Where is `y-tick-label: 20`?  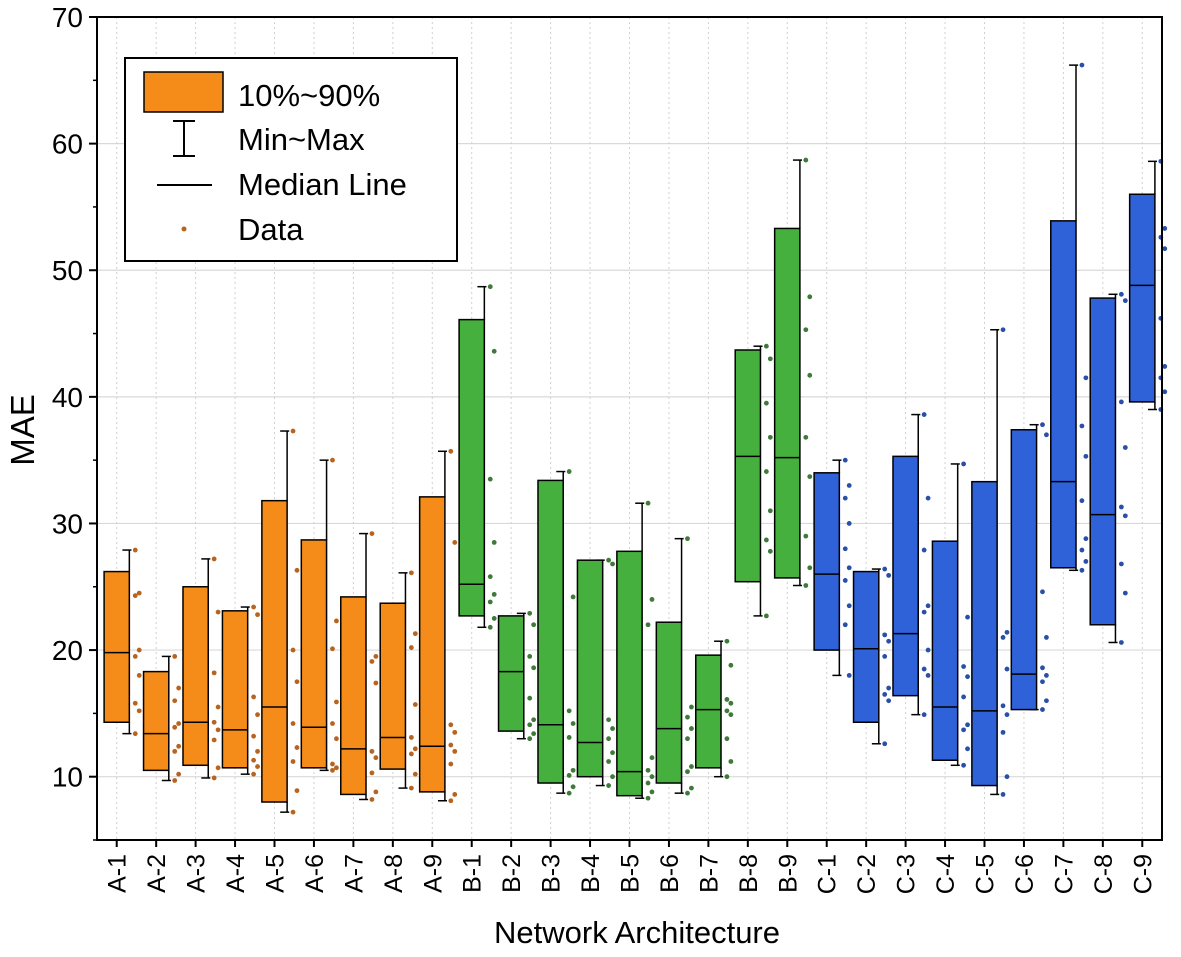 y-tick-label: 20 is located at coordinates (67, 650).